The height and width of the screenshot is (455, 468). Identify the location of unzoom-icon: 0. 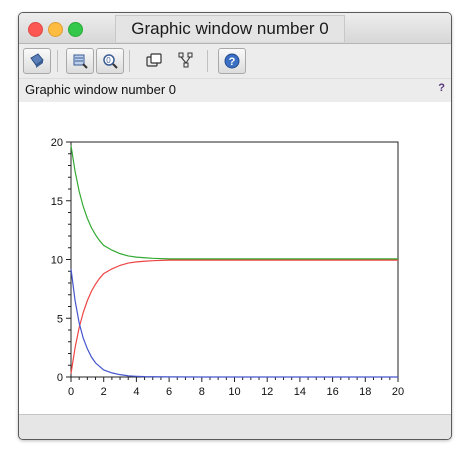
(110, 61).